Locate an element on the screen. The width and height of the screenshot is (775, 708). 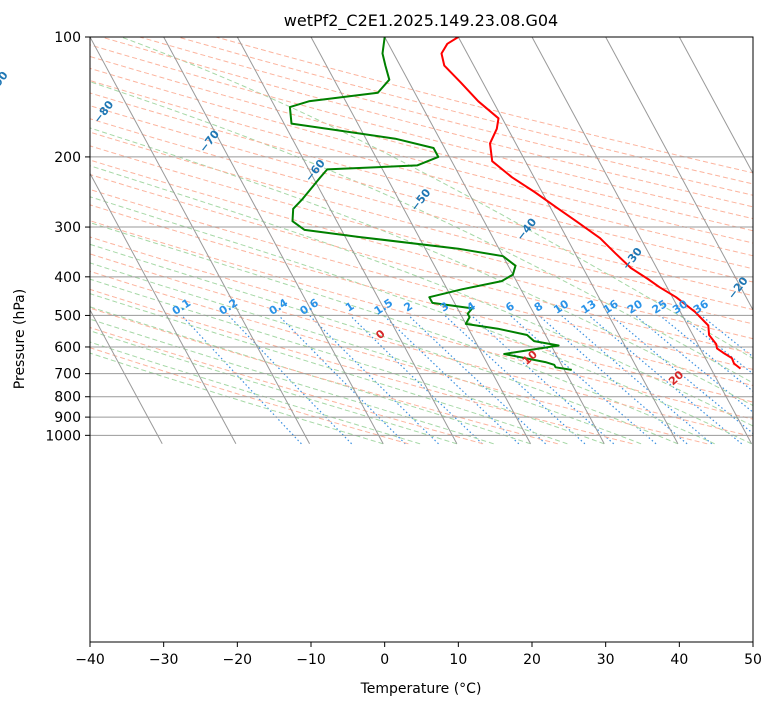
mixing-ratio-lines is located at coordinates (467, 379).